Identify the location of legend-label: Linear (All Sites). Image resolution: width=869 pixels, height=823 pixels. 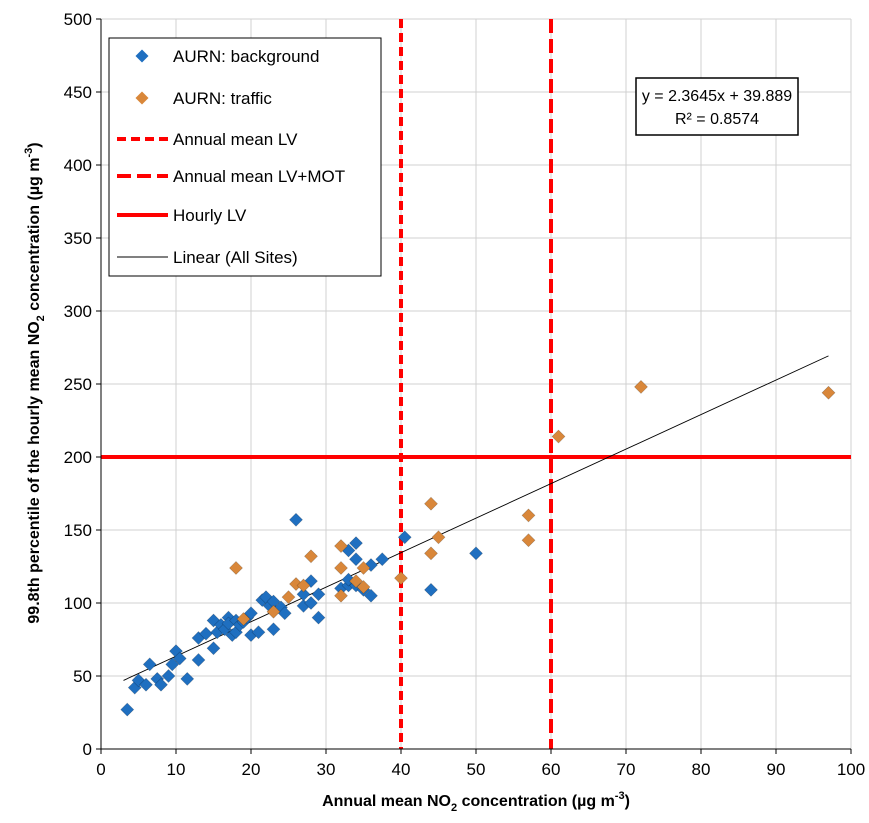
(235, 257).